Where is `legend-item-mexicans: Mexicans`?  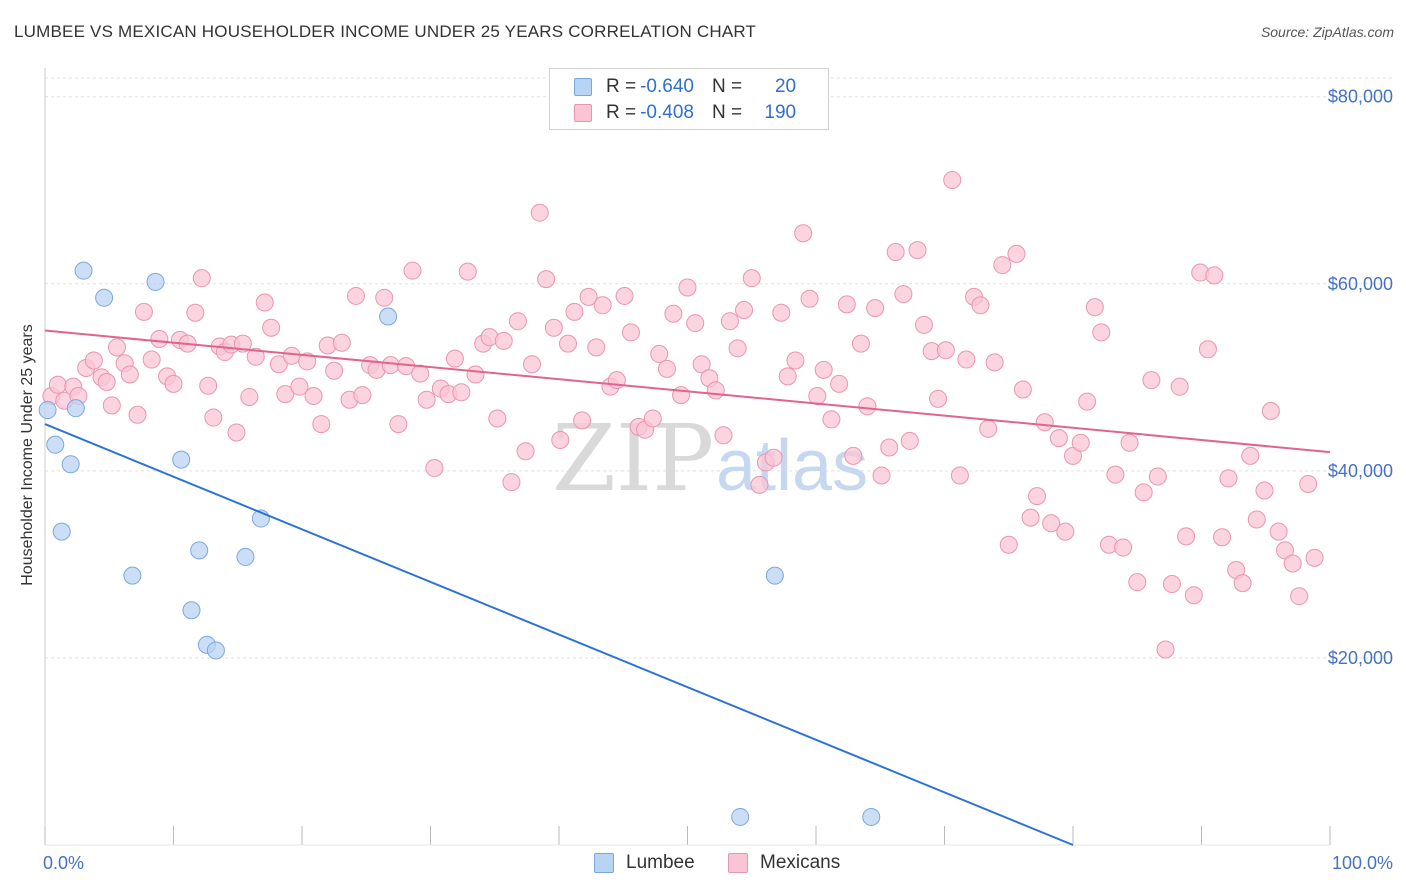 legend-item-mexicans: Mexicans is located at coordinates (784, 863).